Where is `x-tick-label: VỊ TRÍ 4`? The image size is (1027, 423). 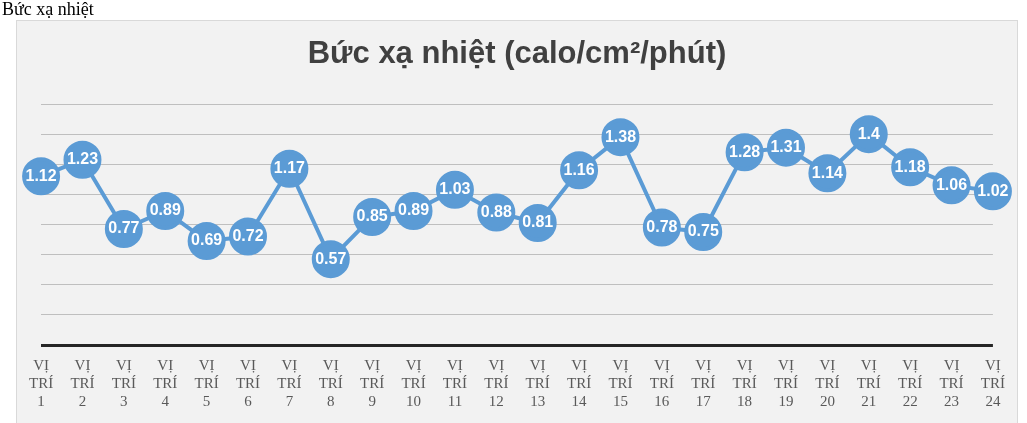 x-tick-label: VỊ TRÍ 4 is located at coordinates (165, 382).